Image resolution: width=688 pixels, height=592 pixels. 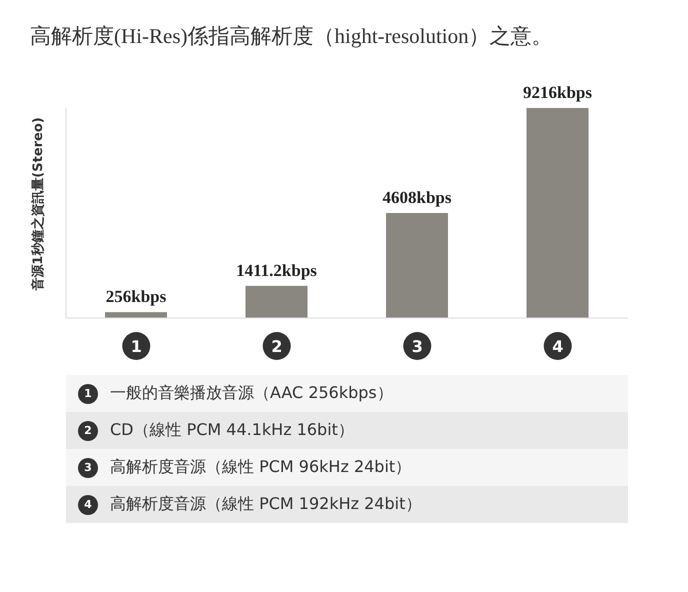 What do you see at coordinates (291, 36) in the screenshot?
I see `chart-title: 高解析度(Hi-Res)係指高解析度（hight-resolution）之意。` at bounding box center [291, 36].